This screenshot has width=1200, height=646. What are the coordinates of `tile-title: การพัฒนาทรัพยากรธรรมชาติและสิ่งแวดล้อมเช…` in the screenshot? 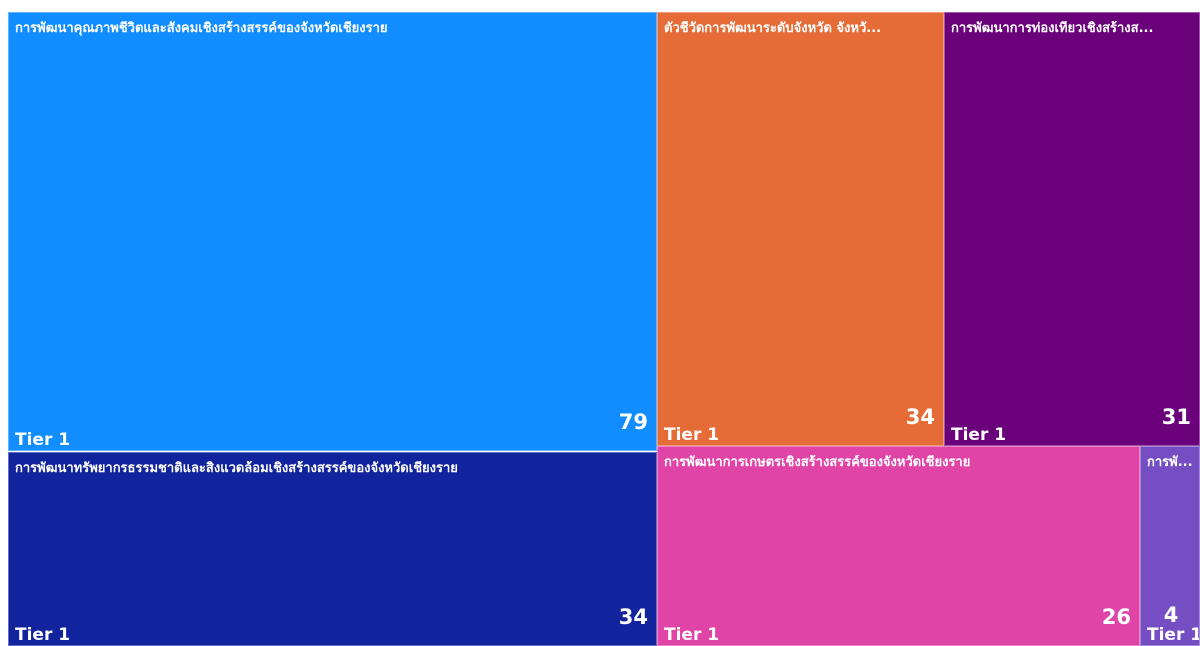 It's located at (236, 468).